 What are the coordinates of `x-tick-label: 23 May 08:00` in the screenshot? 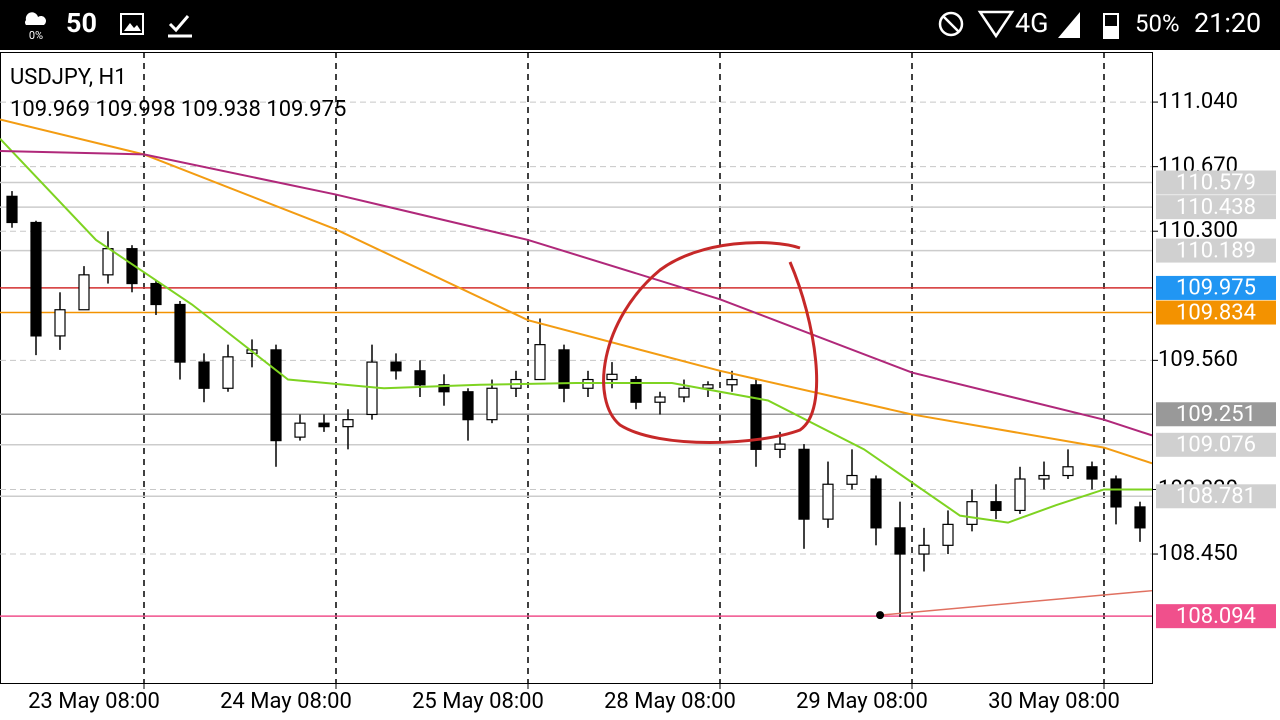 It's located at (94, 701).